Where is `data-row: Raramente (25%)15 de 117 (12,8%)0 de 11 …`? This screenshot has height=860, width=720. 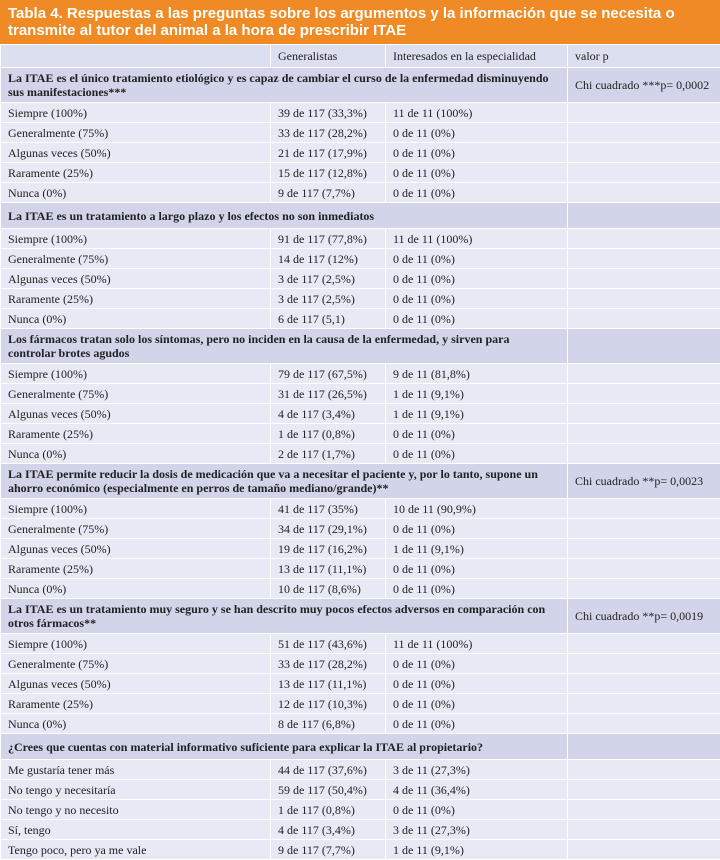 data-row: Raramente (25%)15 de 117 (12,8%)0 de 11 … is located at coordinates (360, 173).